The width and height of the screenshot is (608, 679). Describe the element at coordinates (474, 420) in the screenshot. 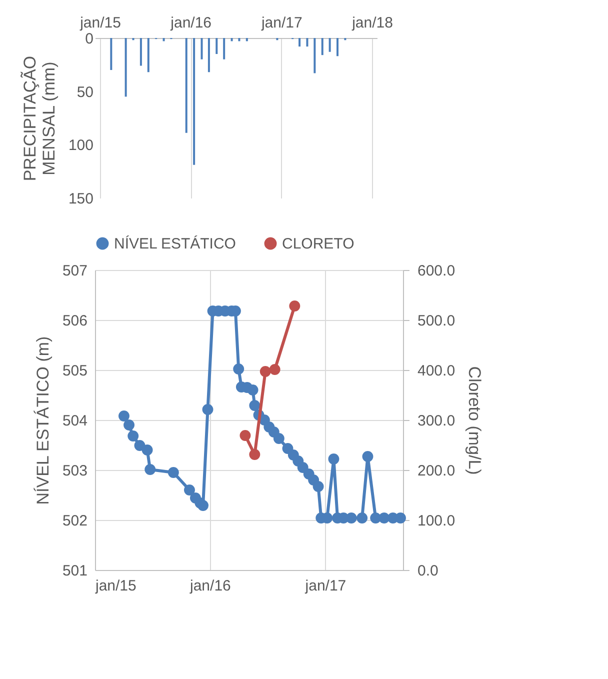

I see `y2-axis-title: Cloreto (mg/L)` at that location.